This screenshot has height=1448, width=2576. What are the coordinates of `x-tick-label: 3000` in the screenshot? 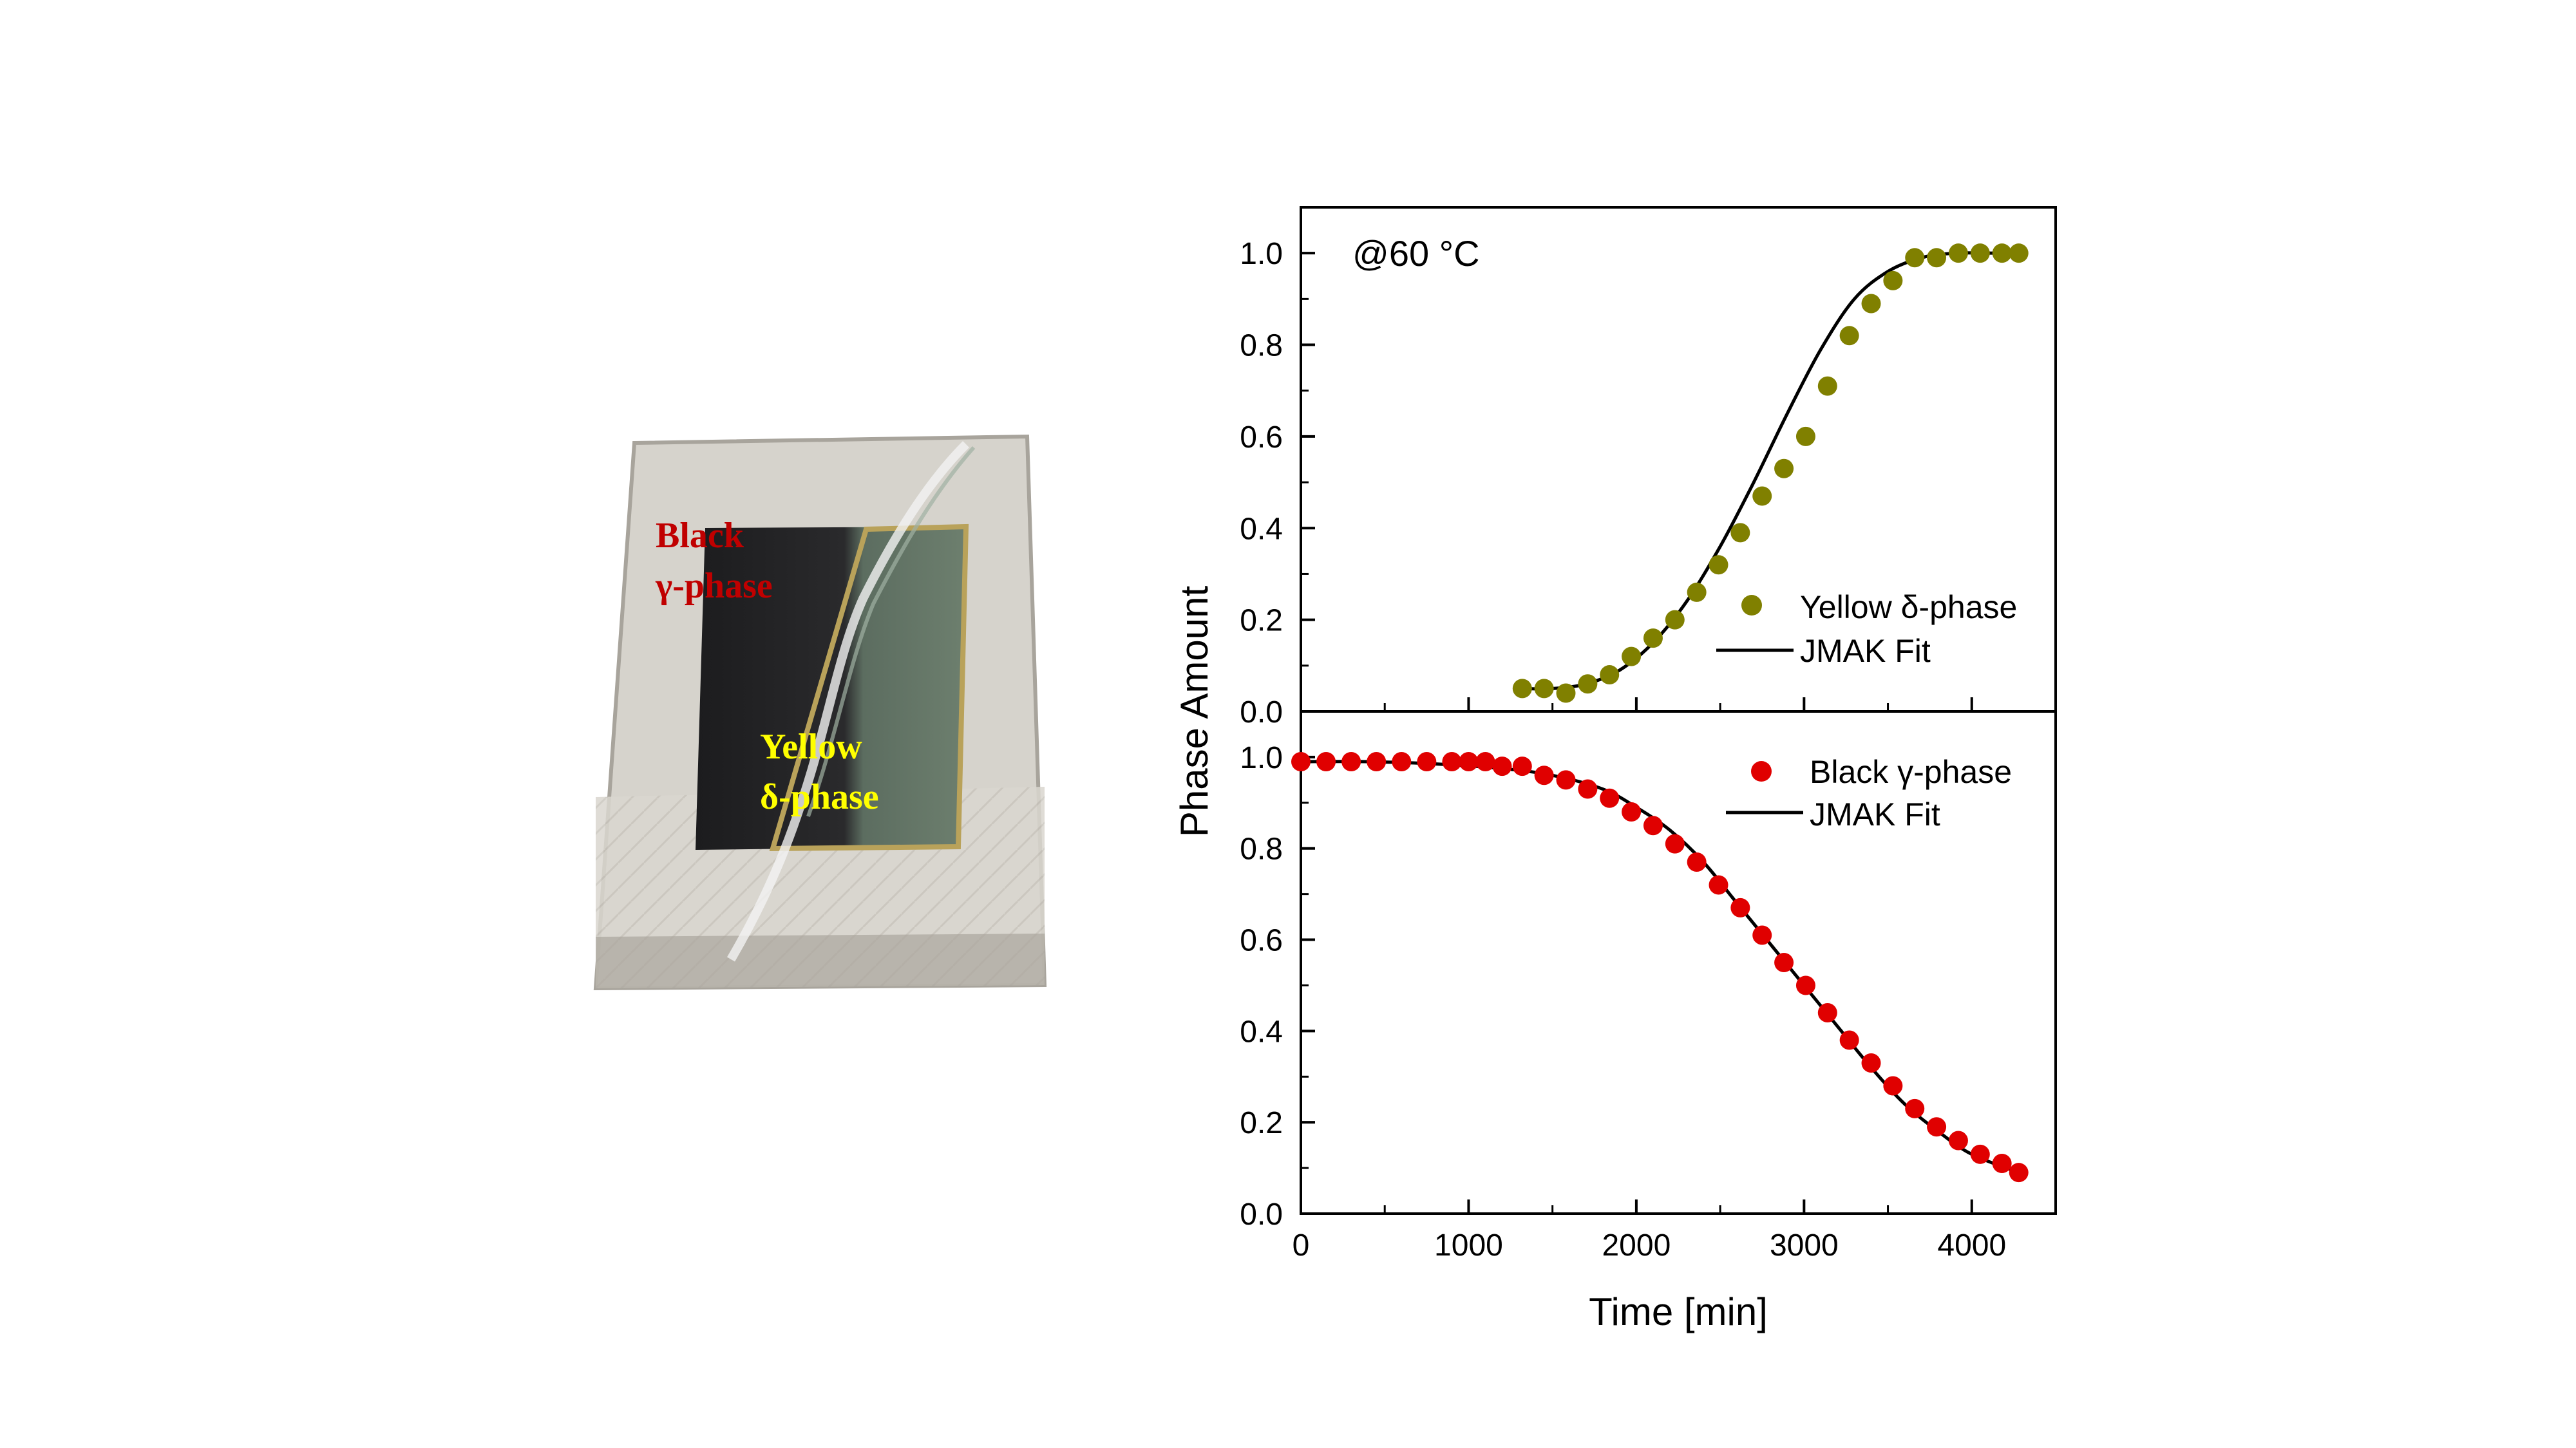 It's located at (1805, 1245).